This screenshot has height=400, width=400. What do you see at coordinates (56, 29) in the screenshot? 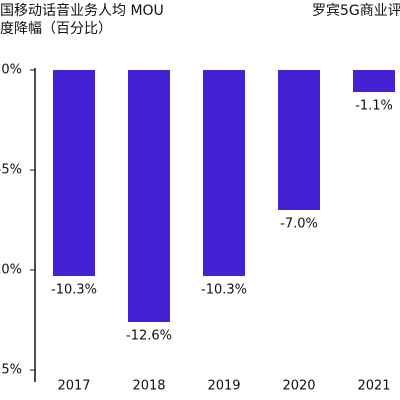
I see `chart-title: 度降幅（百分比）` at bounding box center [56, 29].